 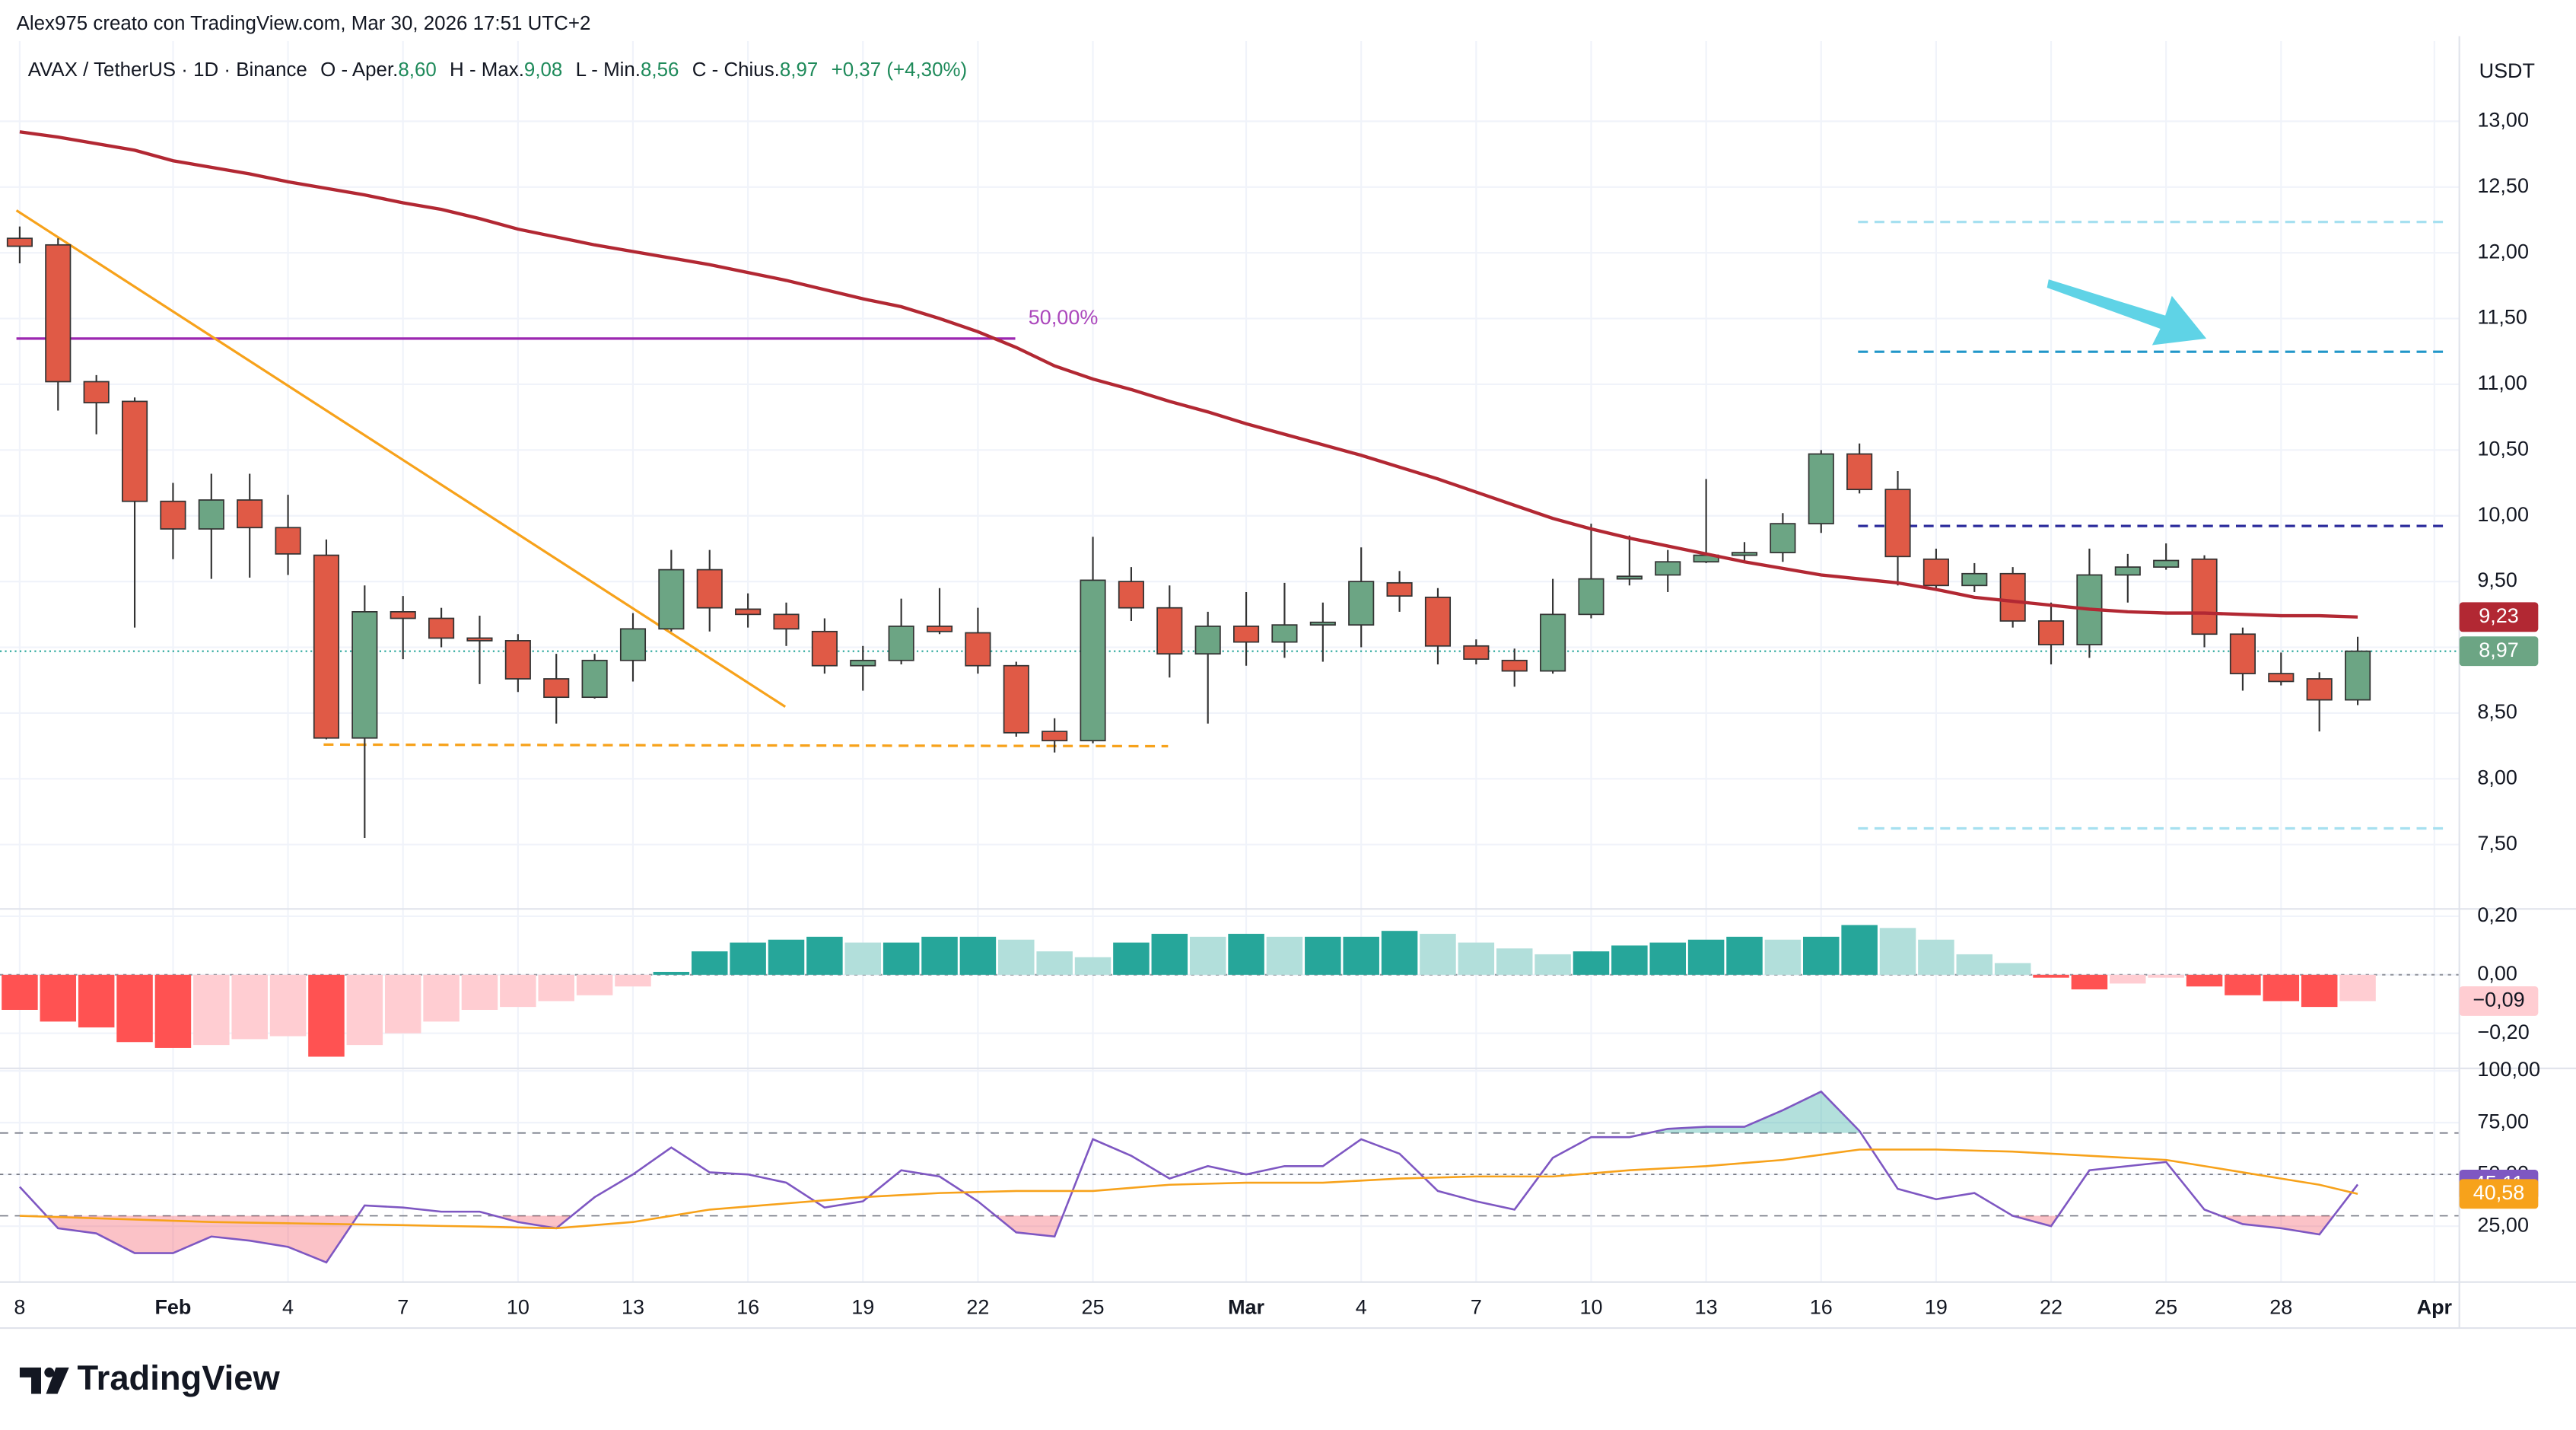 What do you see at coordinates (2499, 615) in the screenshot?
I see `value-box-label: 9,23` at bounding box center [2499, 615].